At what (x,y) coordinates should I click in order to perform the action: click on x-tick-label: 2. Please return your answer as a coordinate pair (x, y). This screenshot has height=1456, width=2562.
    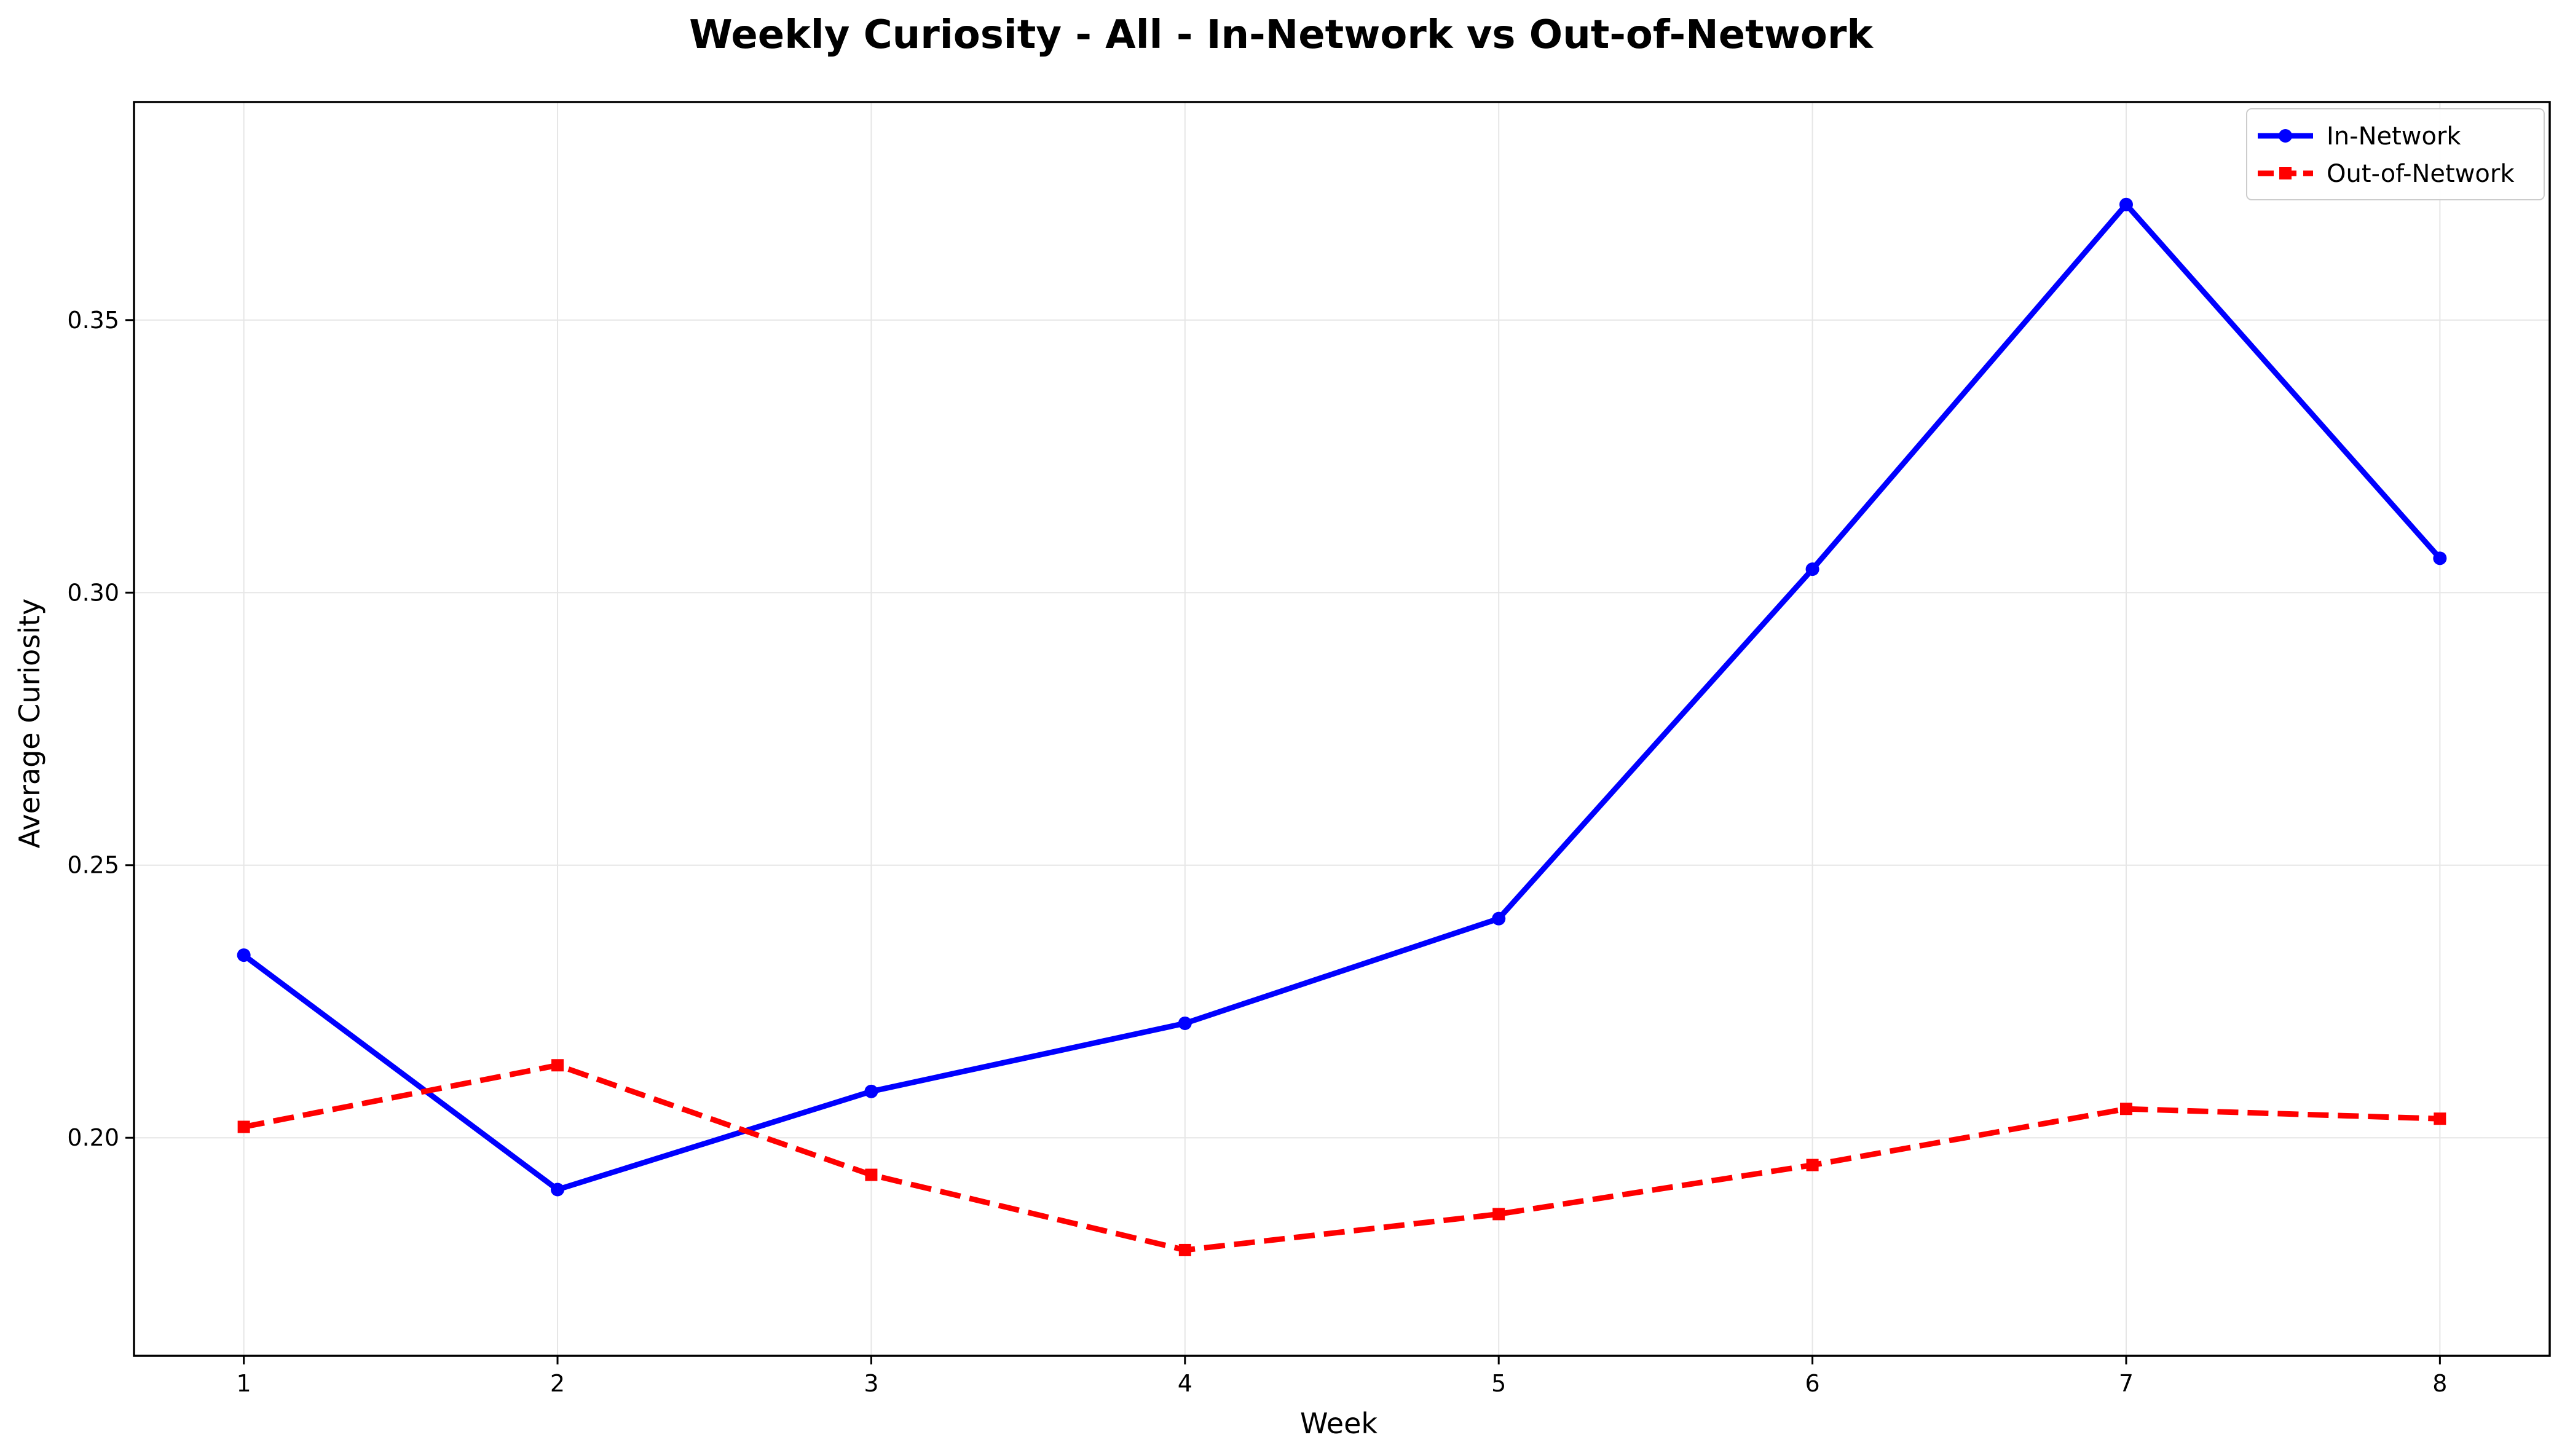
    Looking at the image, I should click on (557, 1383).